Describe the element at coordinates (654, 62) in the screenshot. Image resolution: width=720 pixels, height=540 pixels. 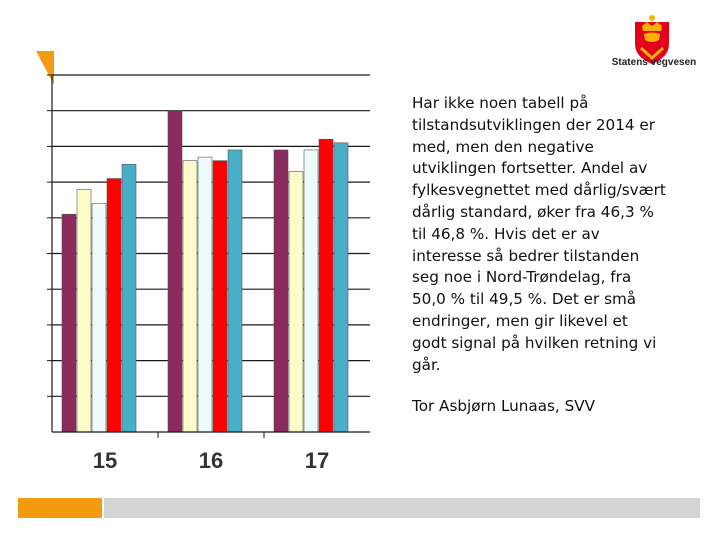
I see `logo-text: Statens vegvesen` at that location.